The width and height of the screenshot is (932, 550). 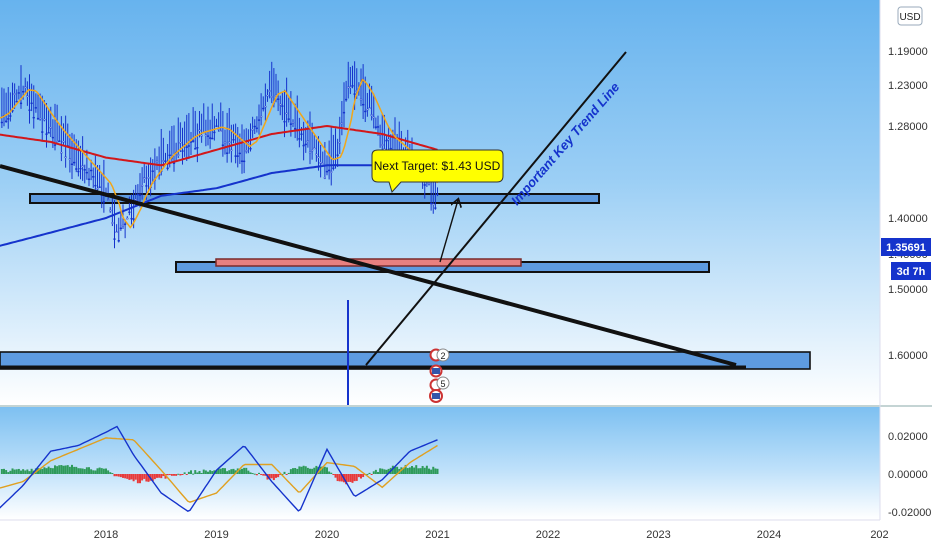 I want to click on event-marker-2: 5, so click(x=439, y=384).